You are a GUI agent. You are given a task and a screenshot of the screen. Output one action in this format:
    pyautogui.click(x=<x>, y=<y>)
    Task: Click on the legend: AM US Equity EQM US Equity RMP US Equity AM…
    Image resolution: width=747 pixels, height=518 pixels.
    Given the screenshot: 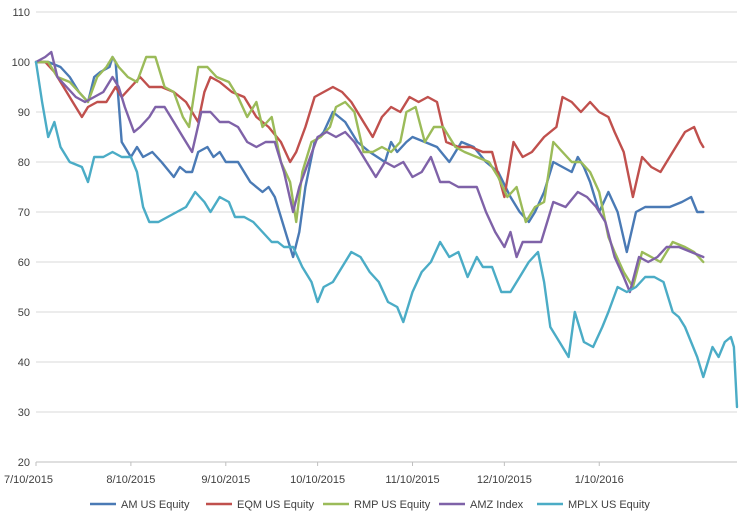 What is the action you would take?
    pyautogui.click(x=370, y=505)
    